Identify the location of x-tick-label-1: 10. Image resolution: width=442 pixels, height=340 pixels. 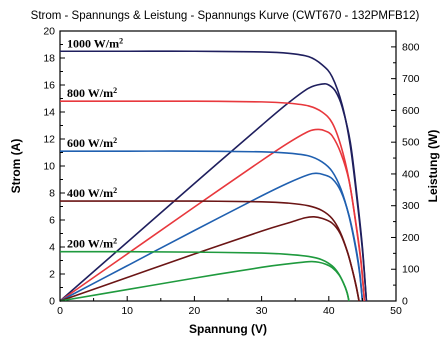
(127, 311).